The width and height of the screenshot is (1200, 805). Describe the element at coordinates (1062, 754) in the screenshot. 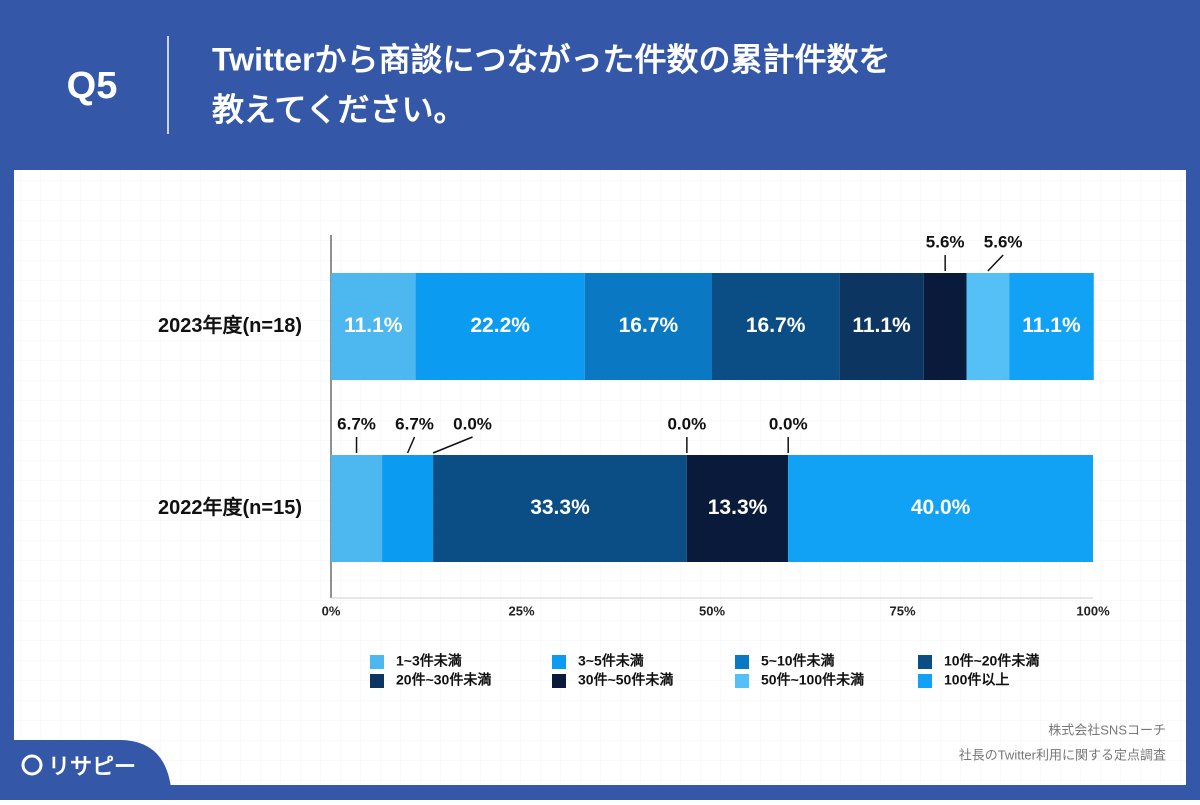

I see `source: 社長のTwitter利用に関する定点調査` at that location.